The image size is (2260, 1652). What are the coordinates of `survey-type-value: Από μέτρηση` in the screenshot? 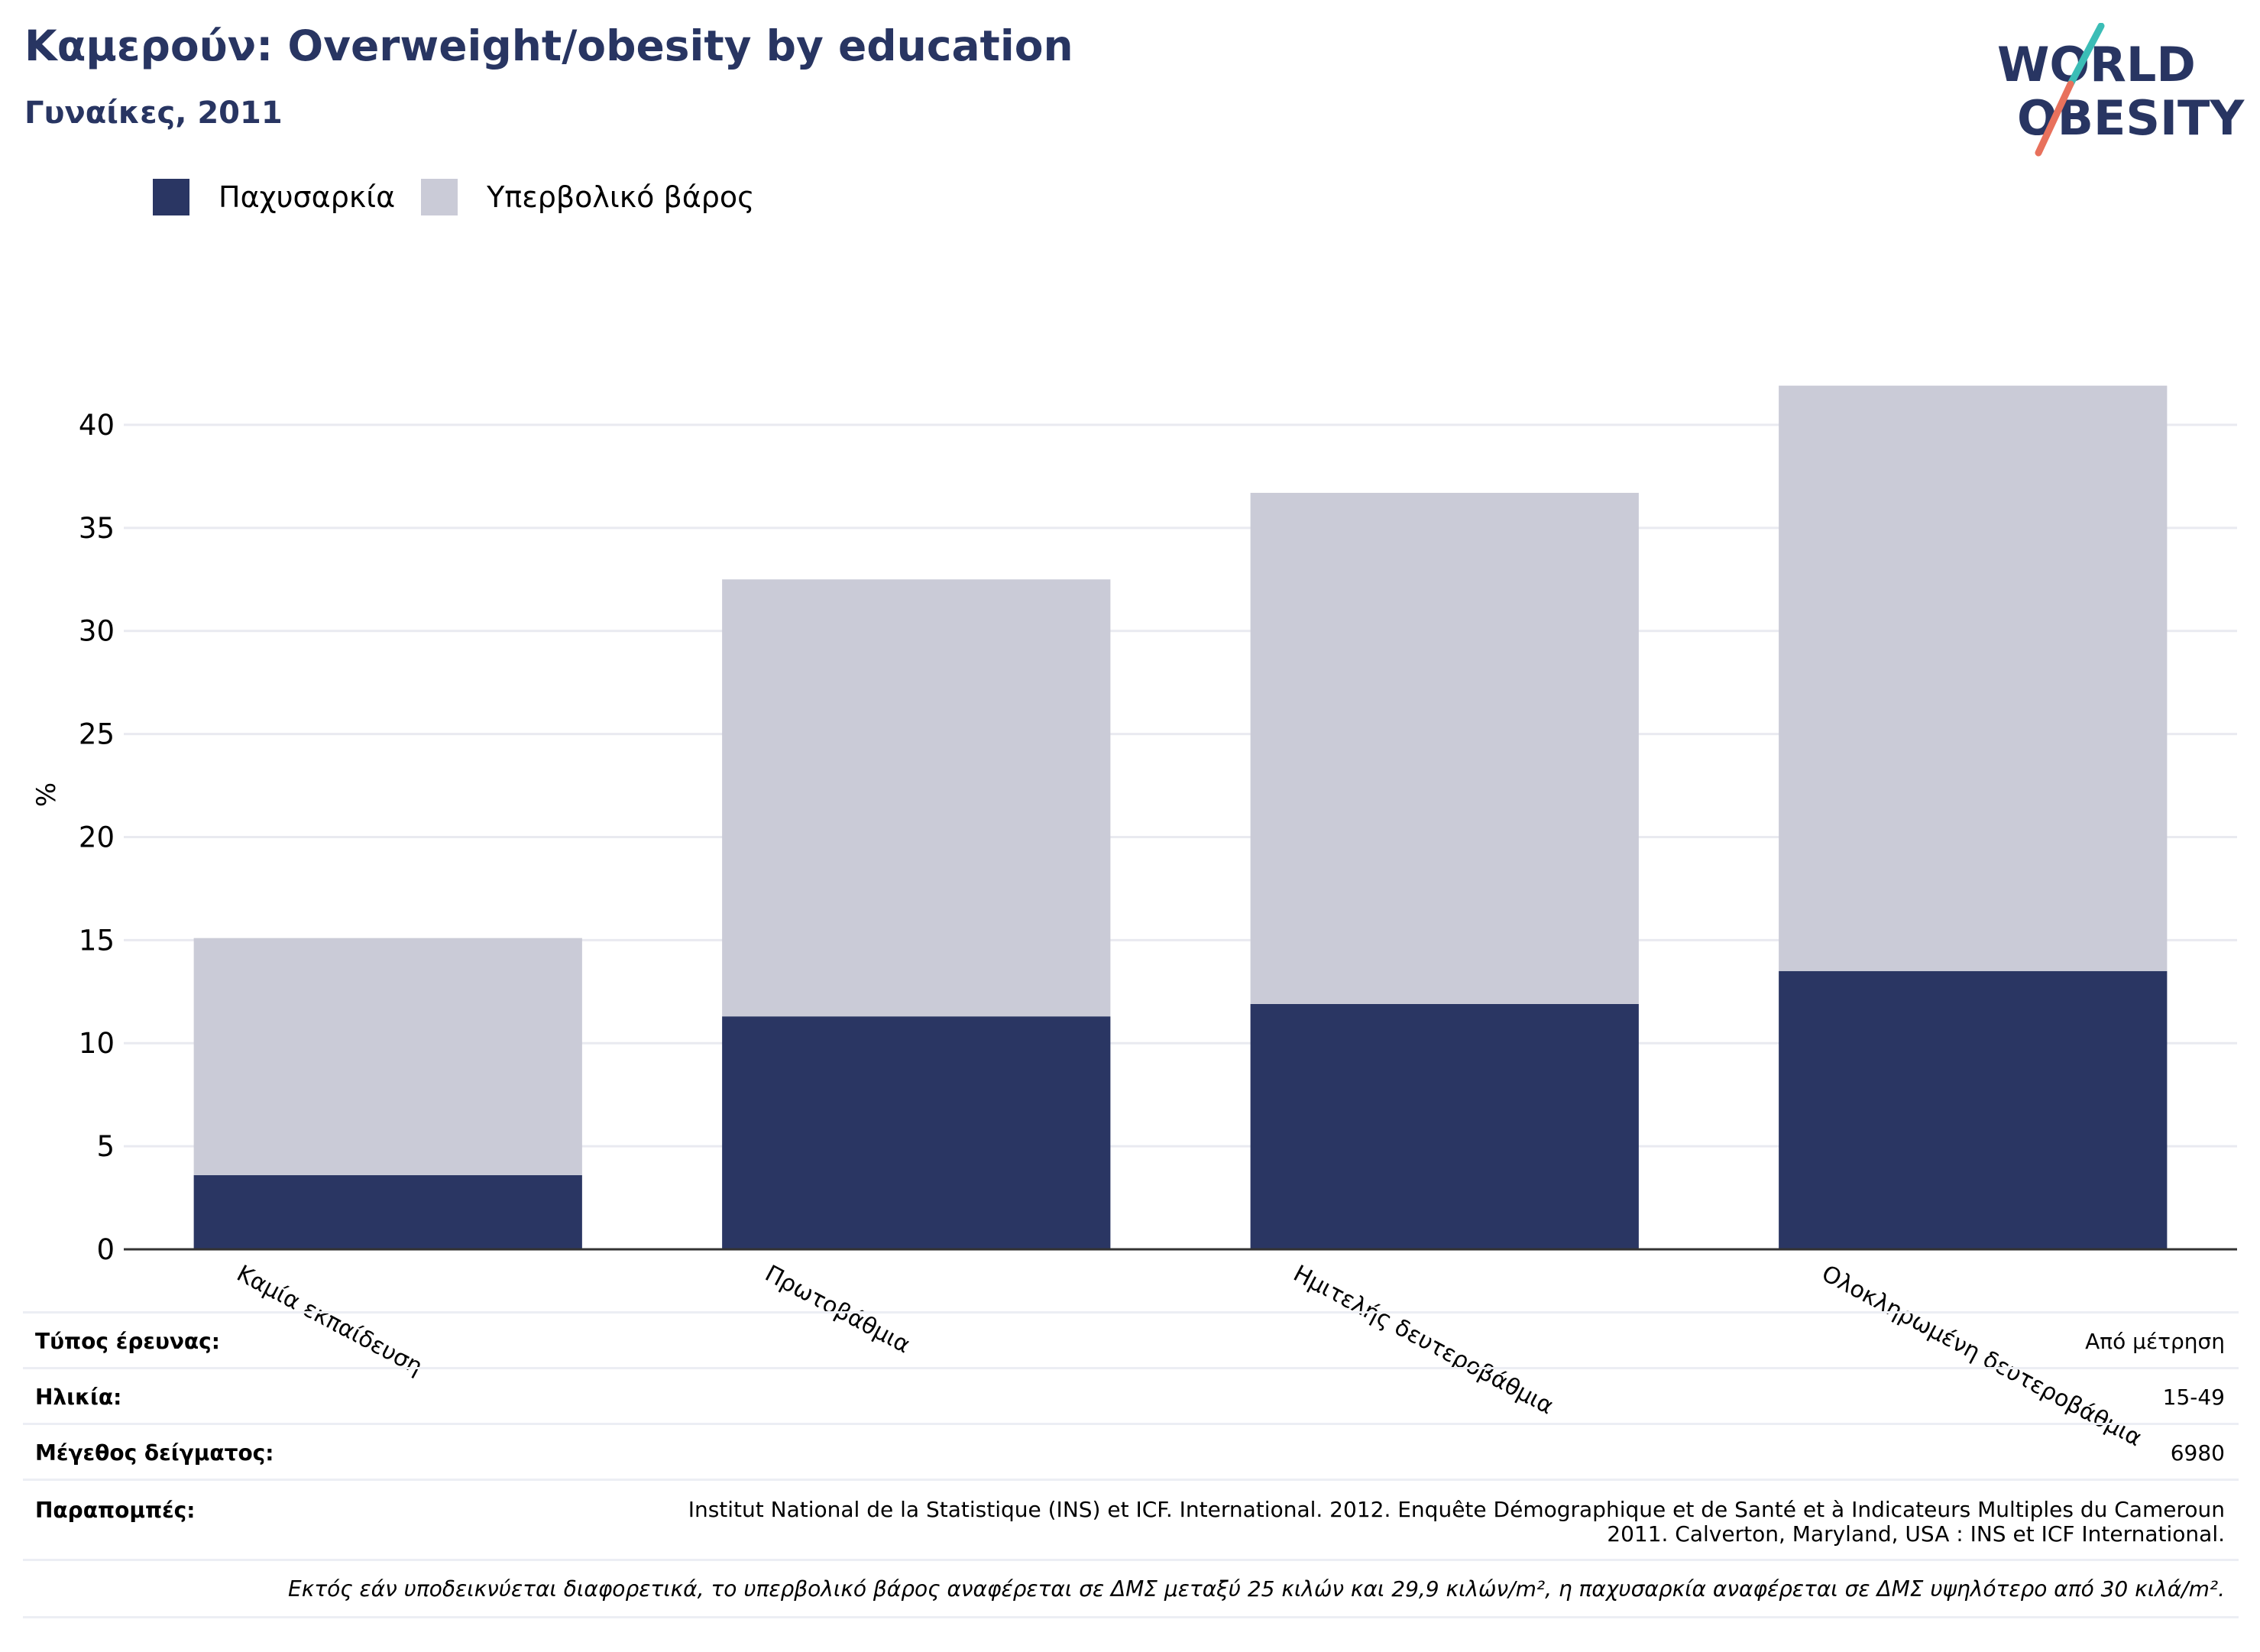 It's located at (2155, 1341).